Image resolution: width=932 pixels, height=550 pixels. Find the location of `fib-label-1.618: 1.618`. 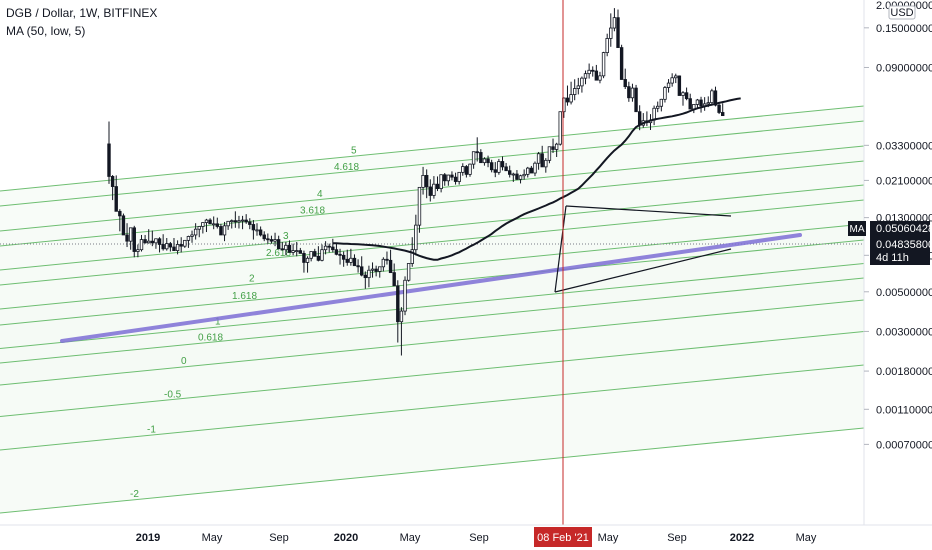

fib-label-1.618: 1.618 is located at coordinates (244, 296).